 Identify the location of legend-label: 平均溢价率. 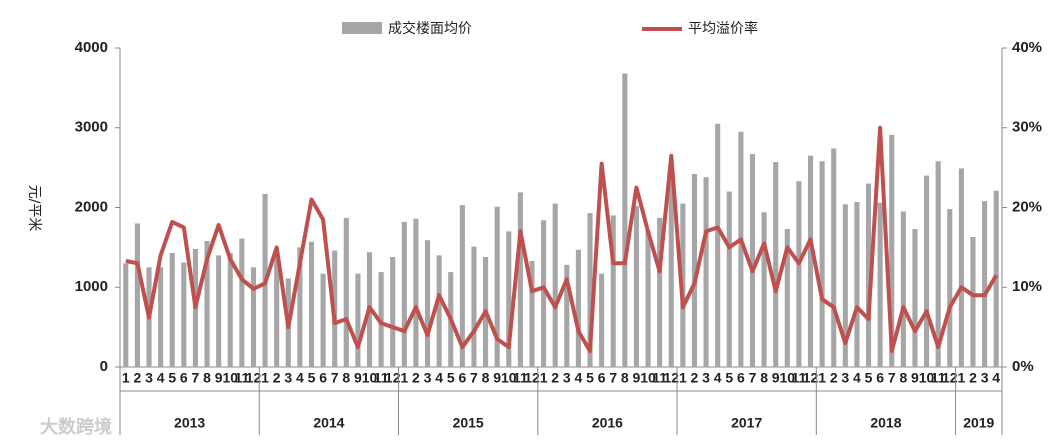
(723, 28).